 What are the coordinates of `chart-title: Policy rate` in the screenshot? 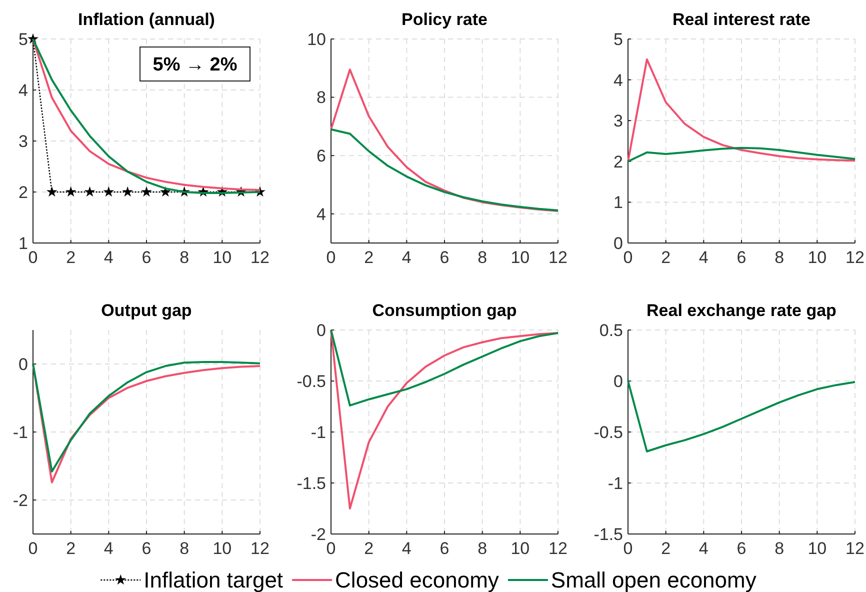 It's located at (445, 19).